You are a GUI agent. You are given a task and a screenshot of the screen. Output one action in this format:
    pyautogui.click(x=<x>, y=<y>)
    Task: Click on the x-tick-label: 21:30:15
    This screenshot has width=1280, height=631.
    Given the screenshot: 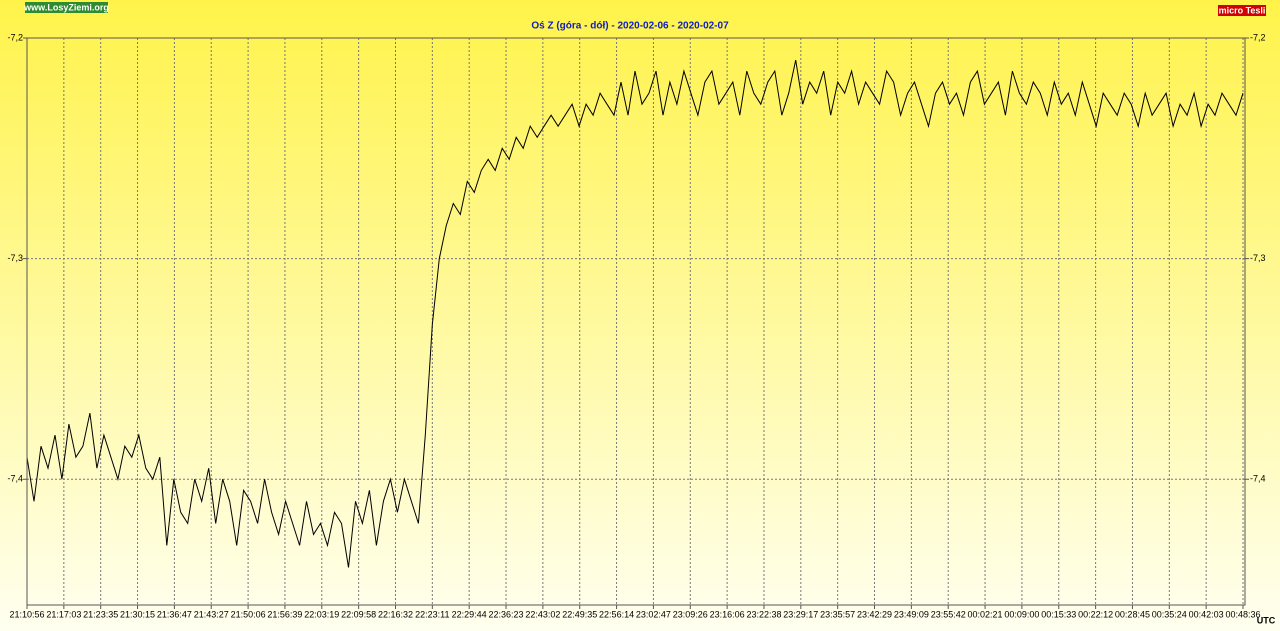 What is the action you would take?
    pyautogui.click(x=137, y=614)
    